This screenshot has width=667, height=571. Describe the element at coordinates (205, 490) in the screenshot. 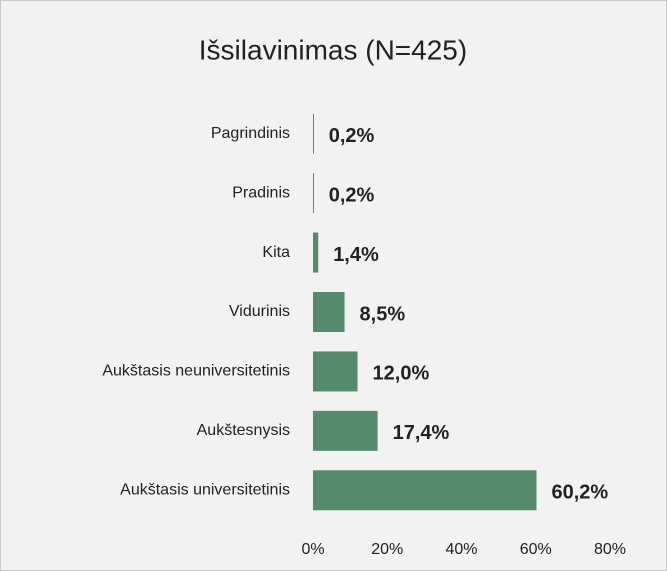

I see `y-tick-label: Aukštasis universitetinis` at that location.